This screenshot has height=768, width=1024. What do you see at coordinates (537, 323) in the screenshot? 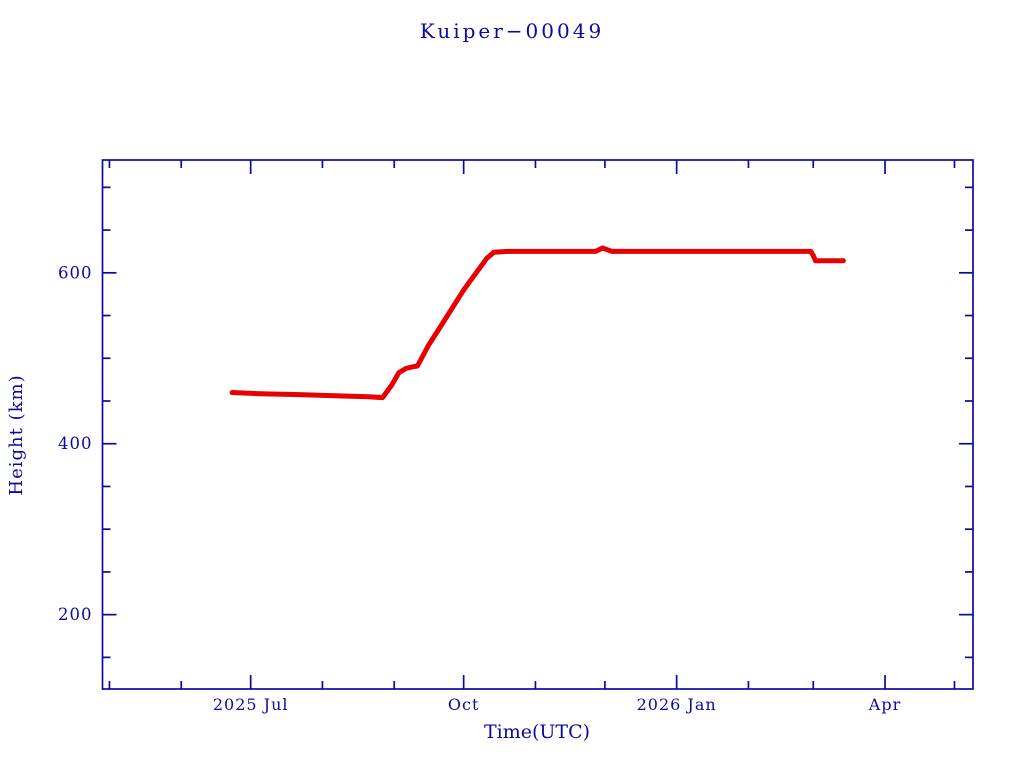
I see `height-series-line` at bounding box center [537, 323].